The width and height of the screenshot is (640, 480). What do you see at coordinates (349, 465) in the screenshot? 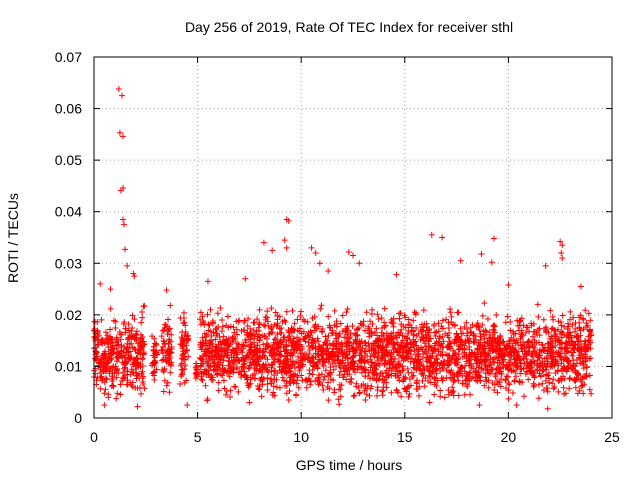
I see `x-axis-label: GPS time / hours` at bounding box center [349, 465].